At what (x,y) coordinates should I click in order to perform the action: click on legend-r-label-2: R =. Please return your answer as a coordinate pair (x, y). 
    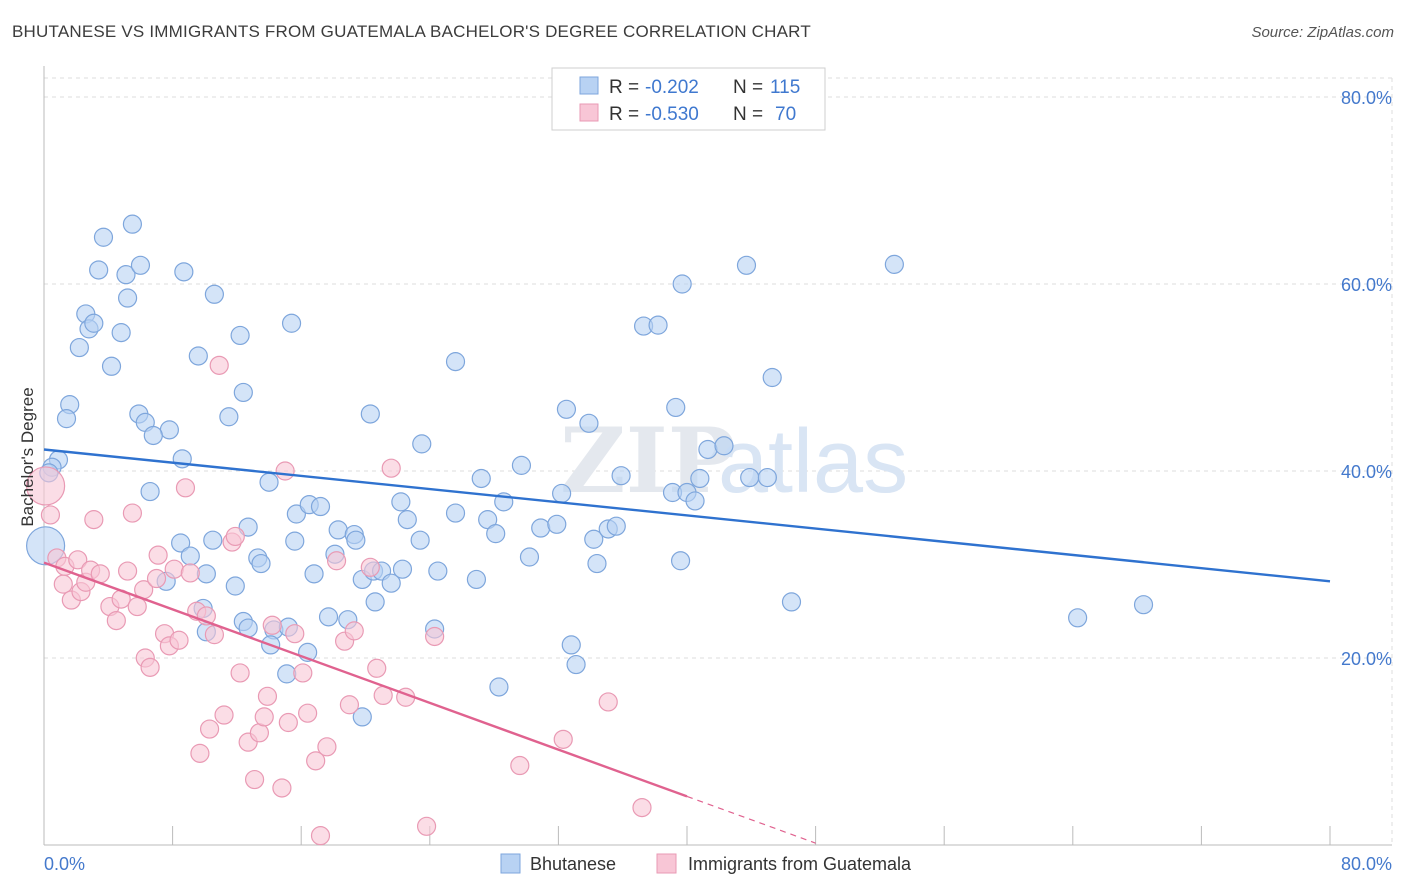
    Looking at the image, I should click on (624, 114).